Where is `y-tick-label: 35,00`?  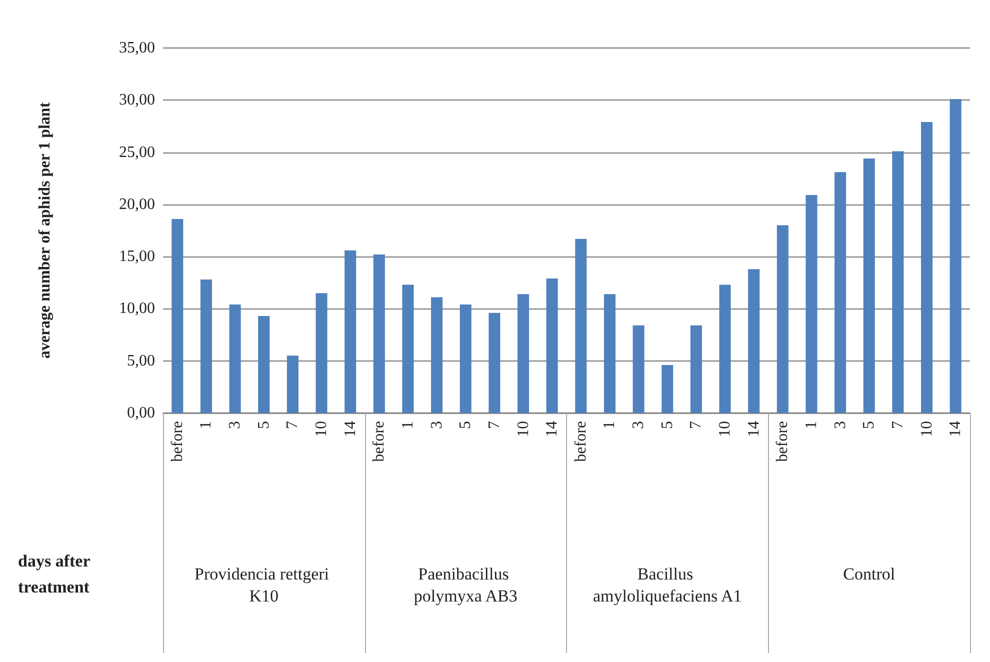 y-tick-label: 35,00 is located at coordinates (137, 48).